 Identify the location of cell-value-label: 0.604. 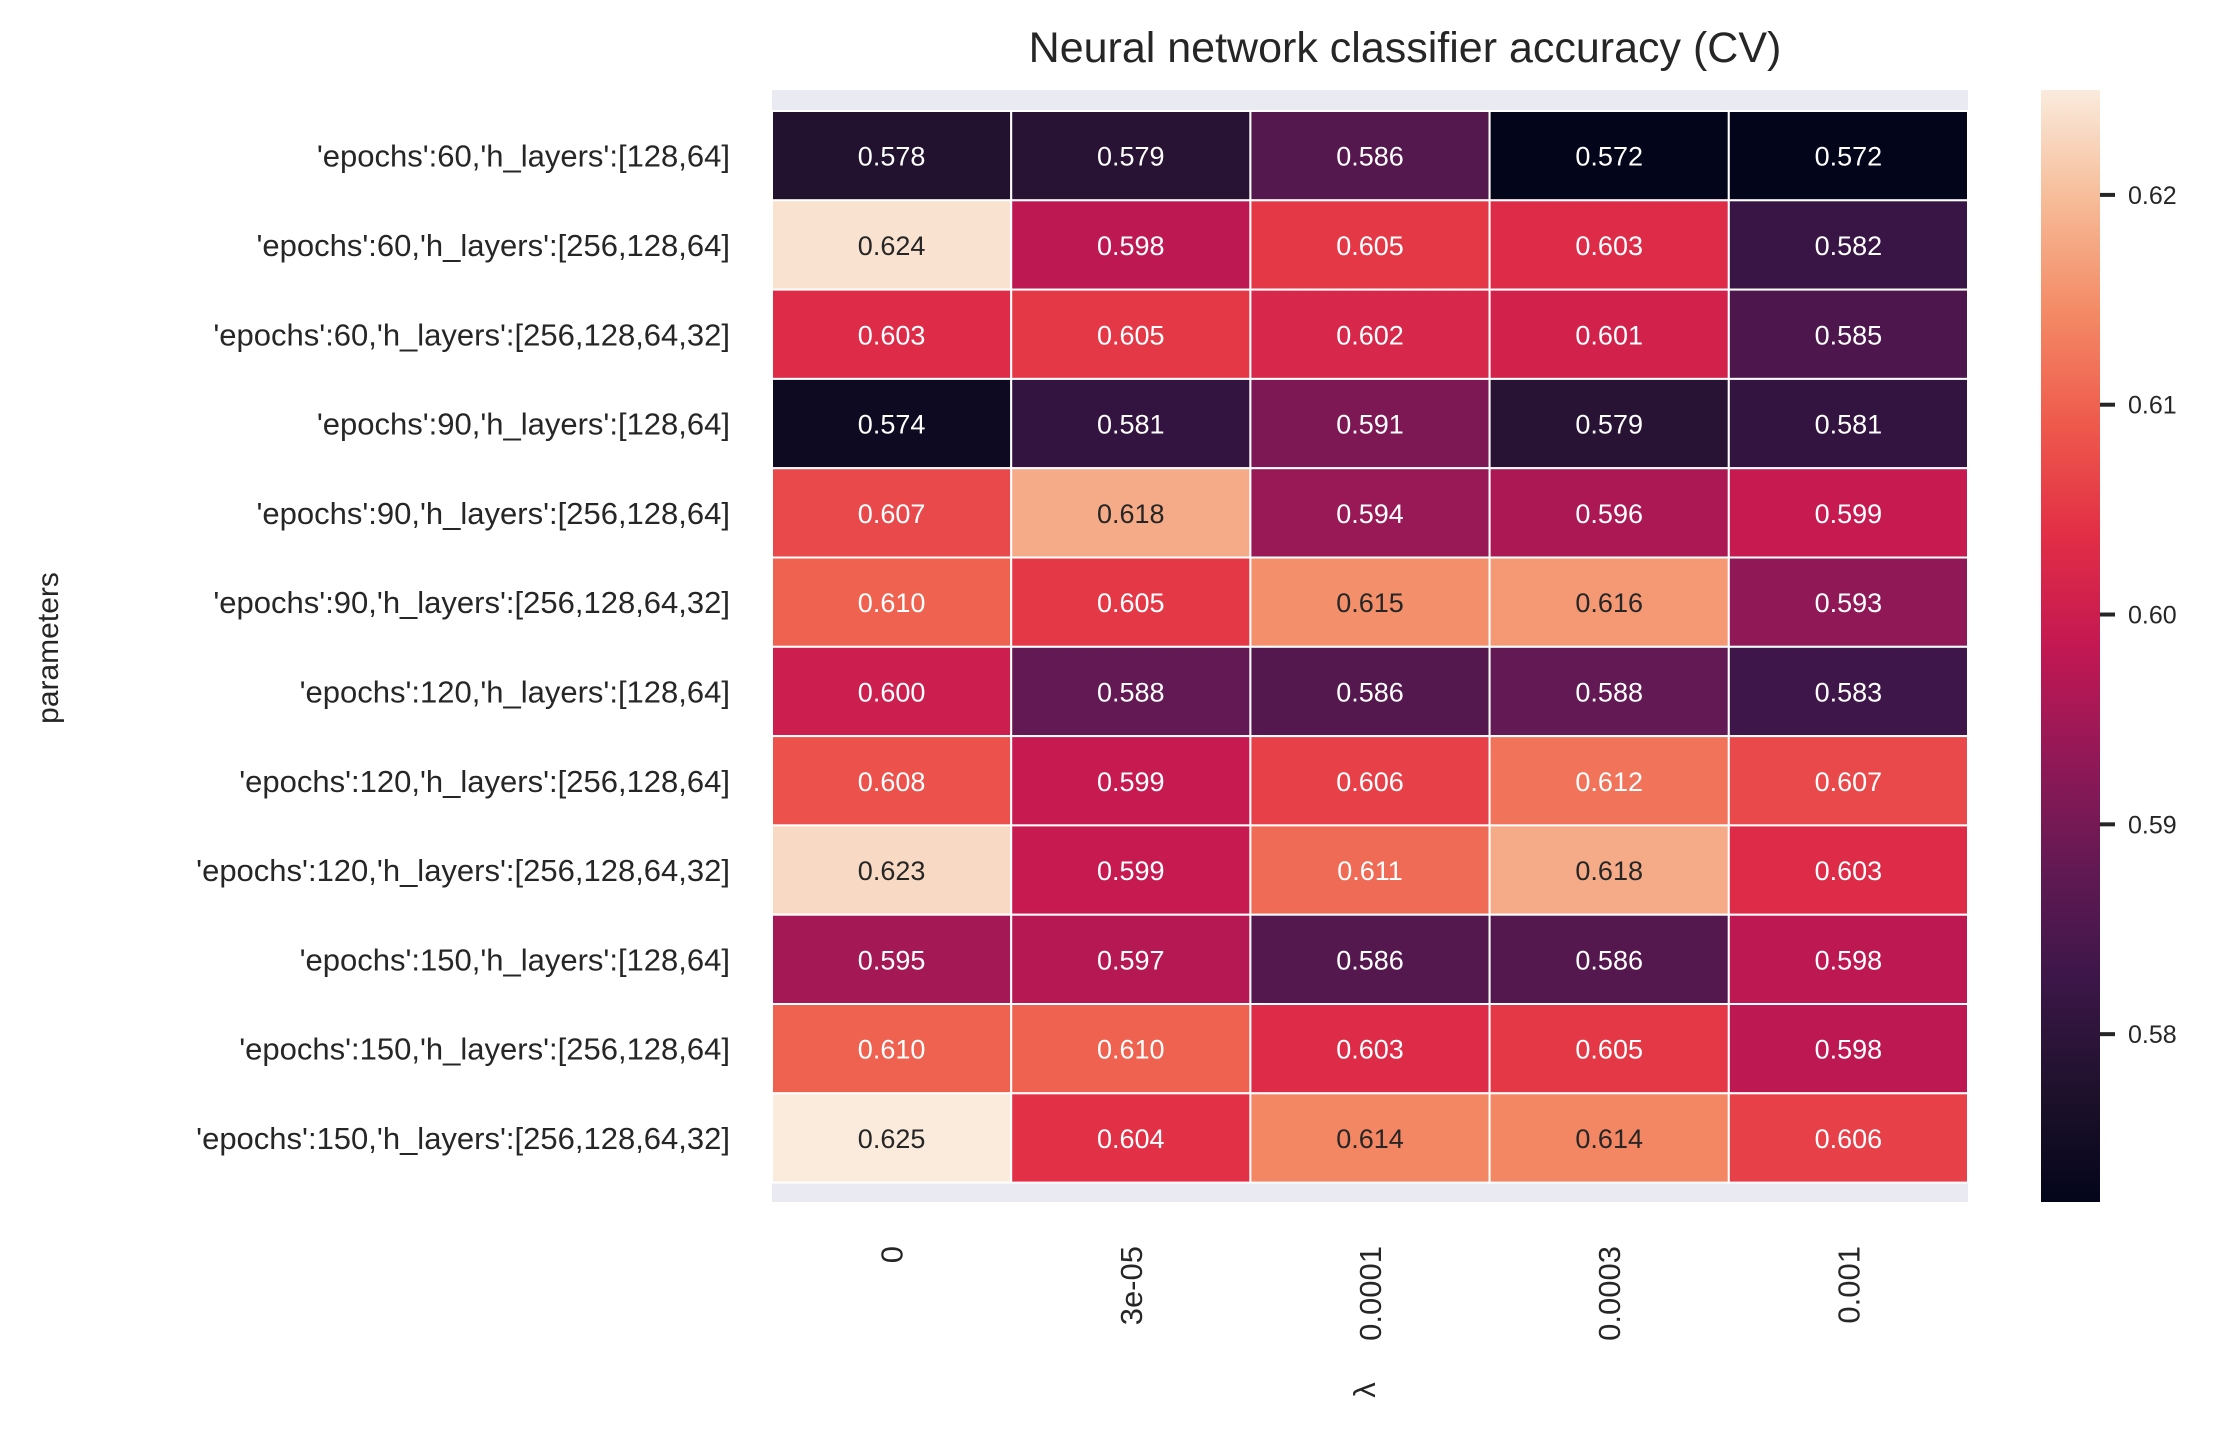
(1131, 1139).